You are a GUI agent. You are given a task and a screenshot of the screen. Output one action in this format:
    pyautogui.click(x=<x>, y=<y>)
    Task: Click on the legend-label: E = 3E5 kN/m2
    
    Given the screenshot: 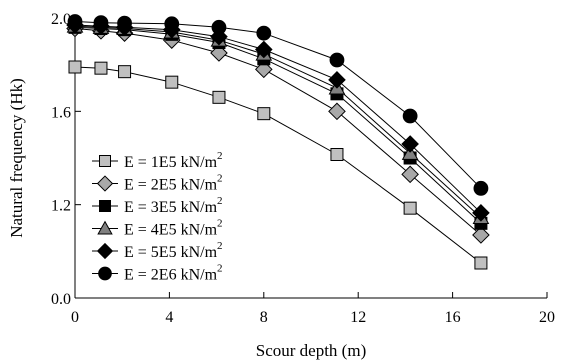 What is the action you would take?
    pyautogui.click(x=173, y=205)
    